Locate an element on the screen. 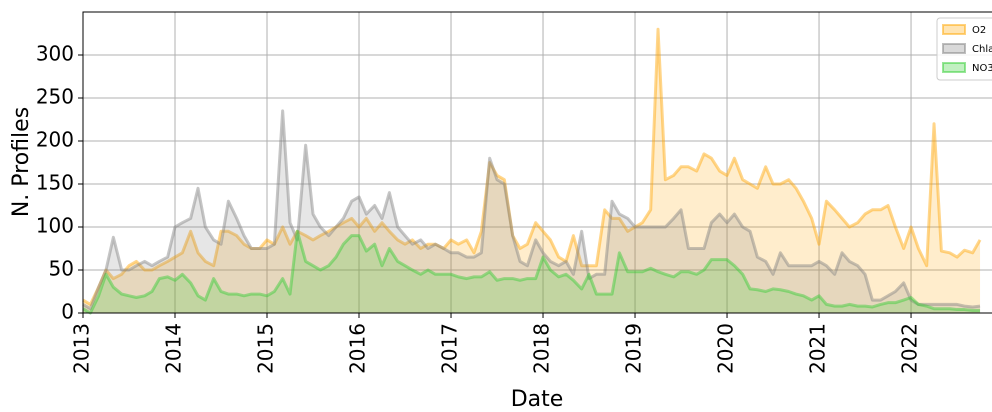  x-tick-label: 2020 is located at coordinates (726, 348).